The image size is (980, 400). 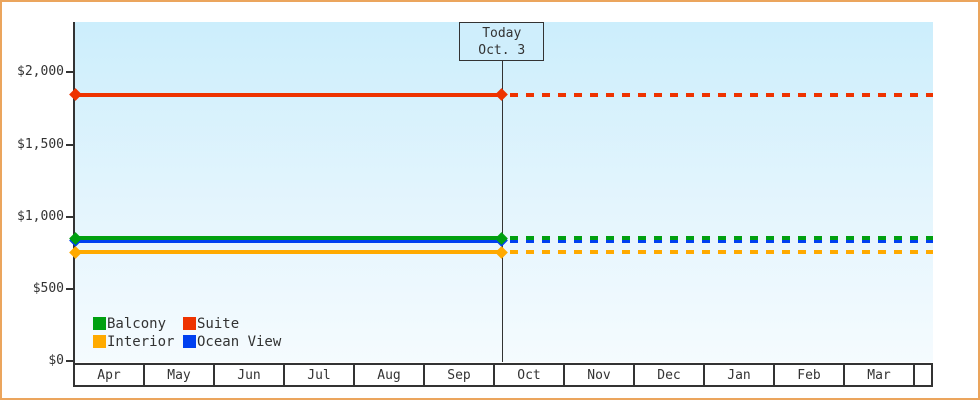 I want to click on month-cell: May, so click(x=180, y=375).